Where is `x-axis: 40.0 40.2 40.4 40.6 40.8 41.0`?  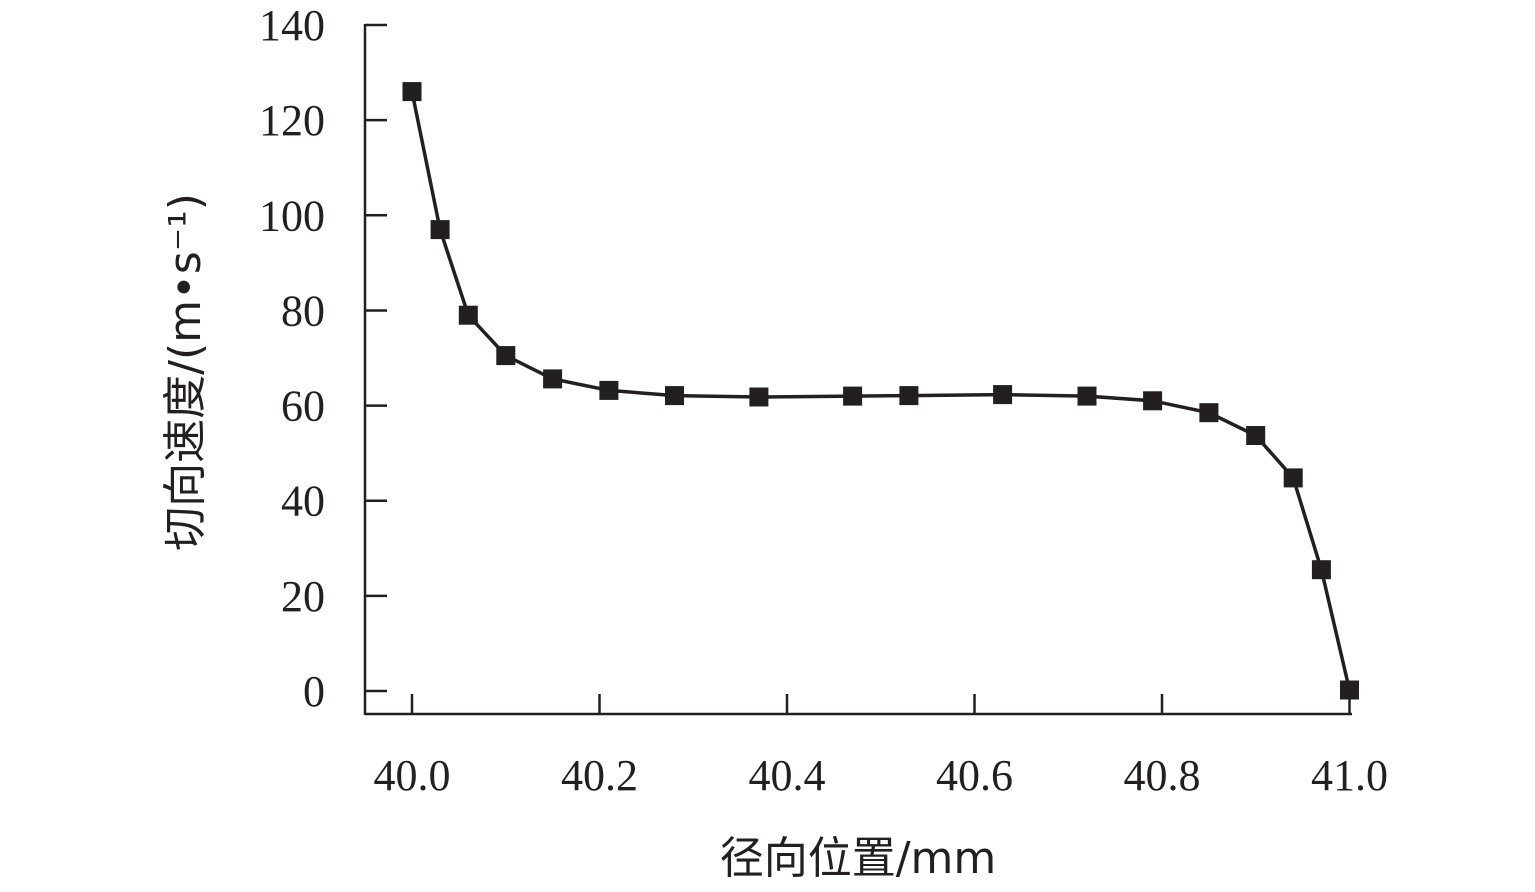 x-axis: 40.0 40.2 40.4 40.6 40.8 41.0 is located at coordinates (876, 747).